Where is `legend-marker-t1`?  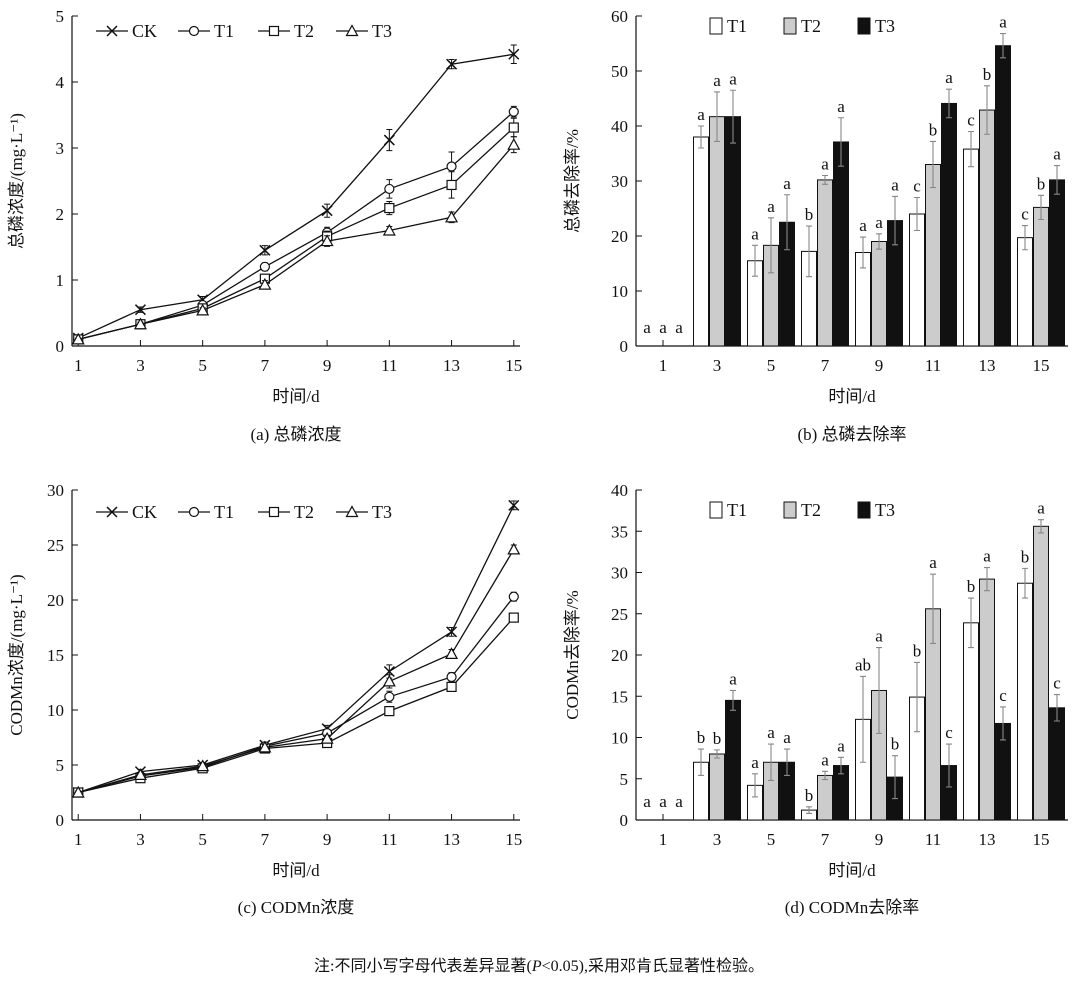 legend-marker-t1 is located at coordinates (194, 31).